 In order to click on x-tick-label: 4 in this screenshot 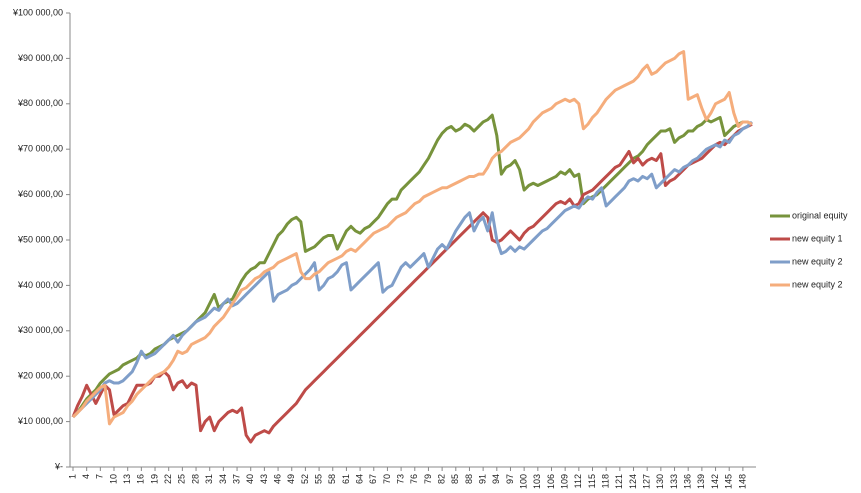, I will do `click(86, 476)`.